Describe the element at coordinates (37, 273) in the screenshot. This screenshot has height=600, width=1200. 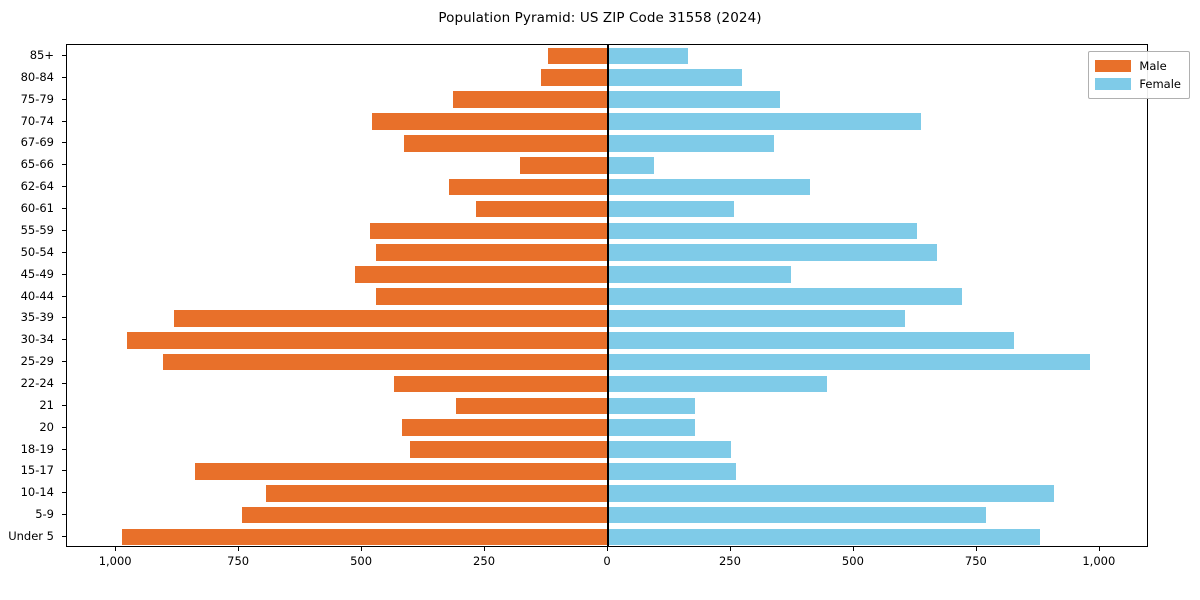
I see `y-axis-tick-label: 45-49` at that location.